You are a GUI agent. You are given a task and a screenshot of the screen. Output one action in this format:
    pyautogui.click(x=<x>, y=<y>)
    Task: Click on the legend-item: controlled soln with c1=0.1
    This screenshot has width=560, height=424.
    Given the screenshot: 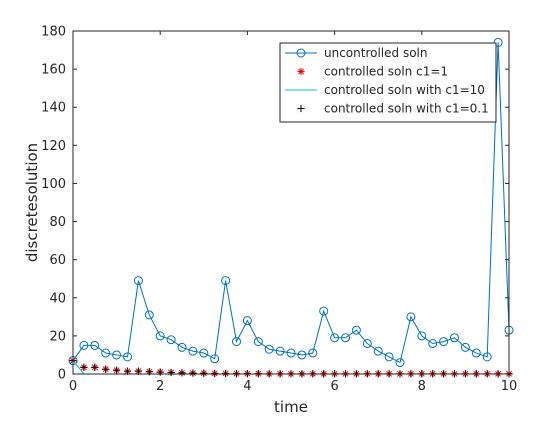 What is the action you would take?
    pyautogui.click(x=393, y=109)
    